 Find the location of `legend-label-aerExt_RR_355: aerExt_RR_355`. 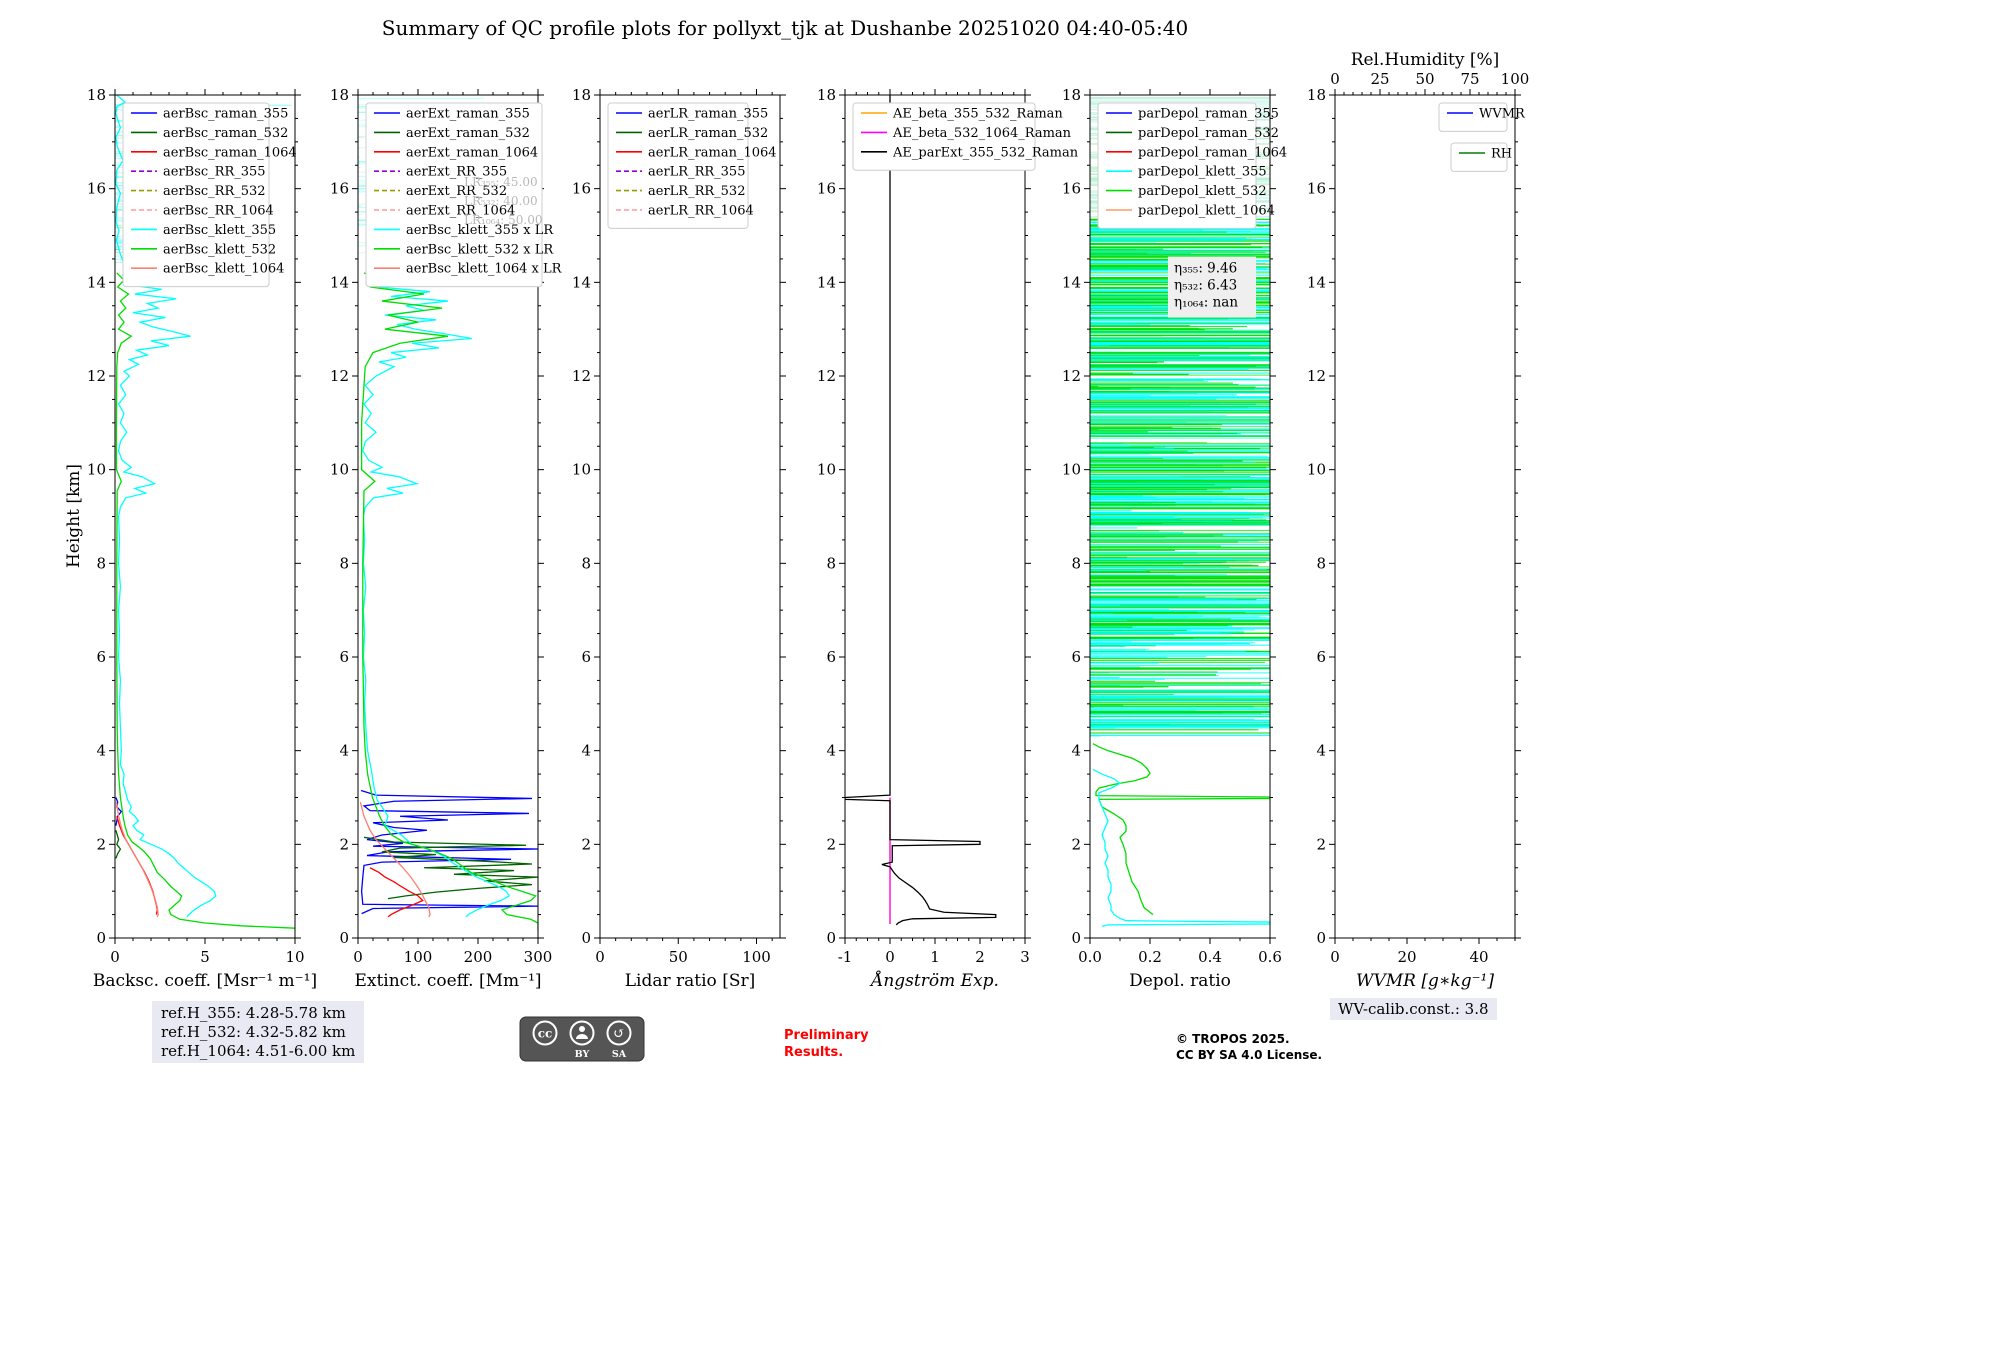

legend-label-aerExt_RR_355: aerExt_RR_355 is located at coordinates (456, 172).